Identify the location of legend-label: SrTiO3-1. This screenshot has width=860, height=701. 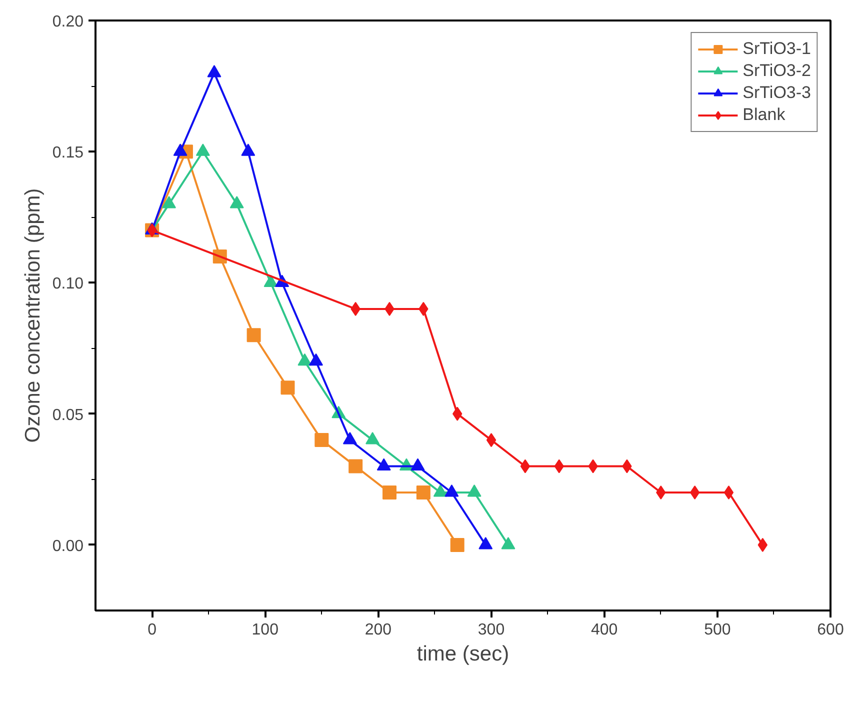
(776, 49).